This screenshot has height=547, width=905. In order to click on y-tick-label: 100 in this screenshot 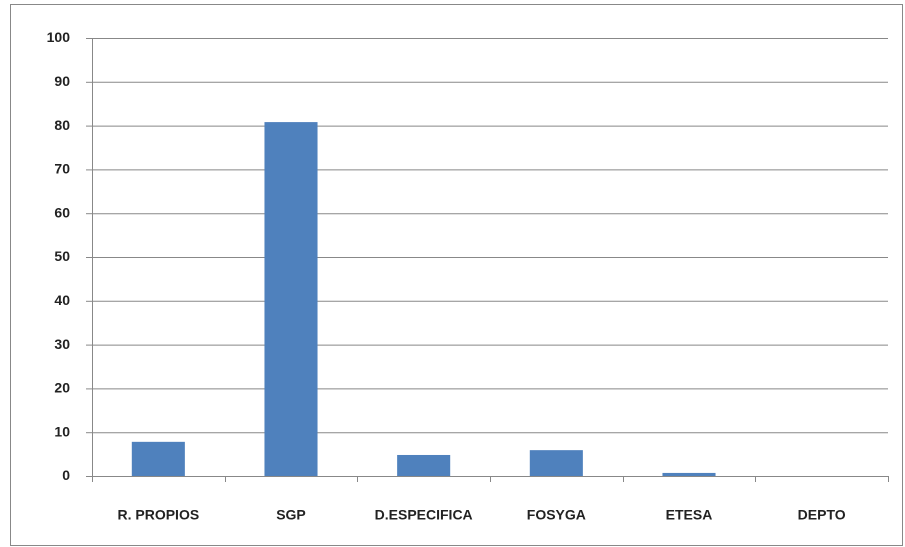, I will do `click(59, 37)`.